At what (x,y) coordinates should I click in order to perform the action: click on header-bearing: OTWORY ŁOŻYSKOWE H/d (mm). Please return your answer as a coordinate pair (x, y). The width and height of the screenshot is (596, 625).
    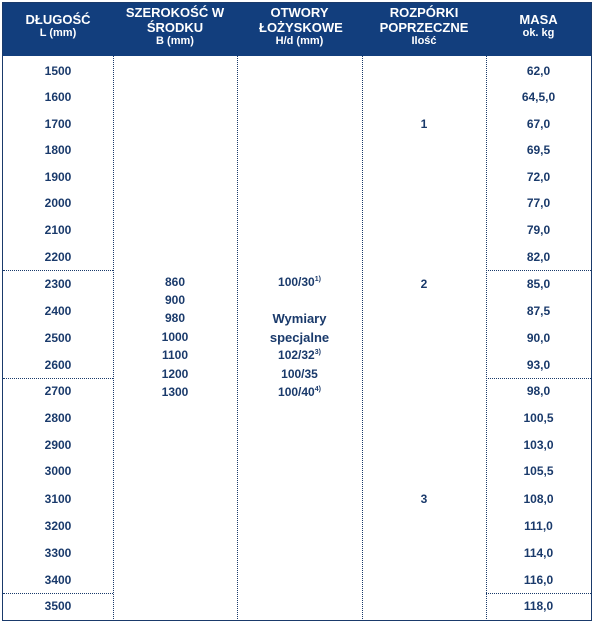
    Looking at the image, I should click on (299, 29).